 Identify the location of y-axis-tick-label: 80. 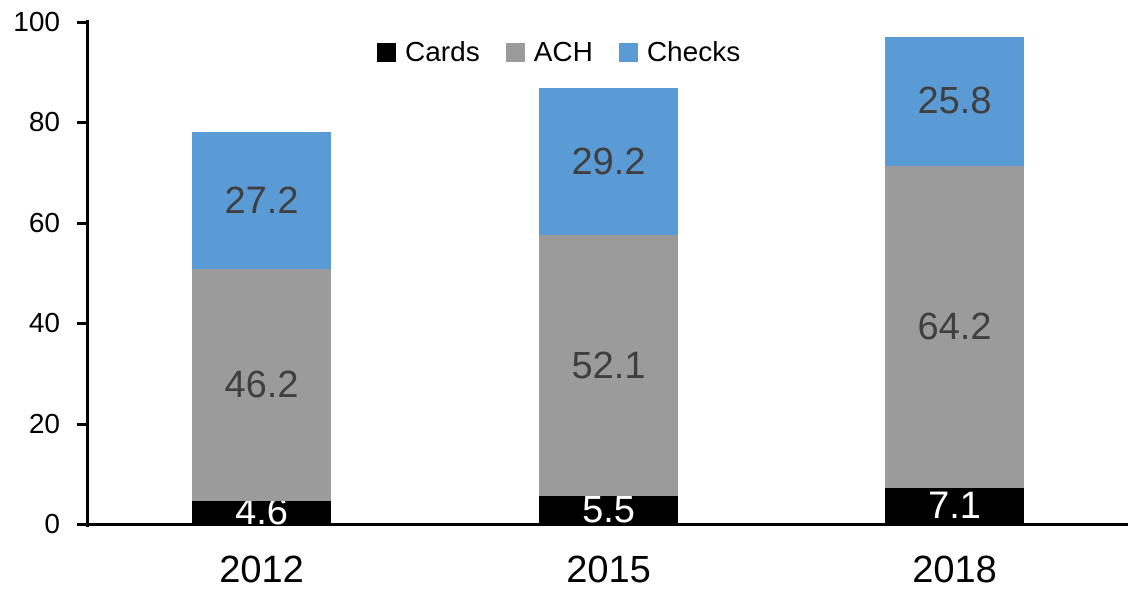
(44, 121).